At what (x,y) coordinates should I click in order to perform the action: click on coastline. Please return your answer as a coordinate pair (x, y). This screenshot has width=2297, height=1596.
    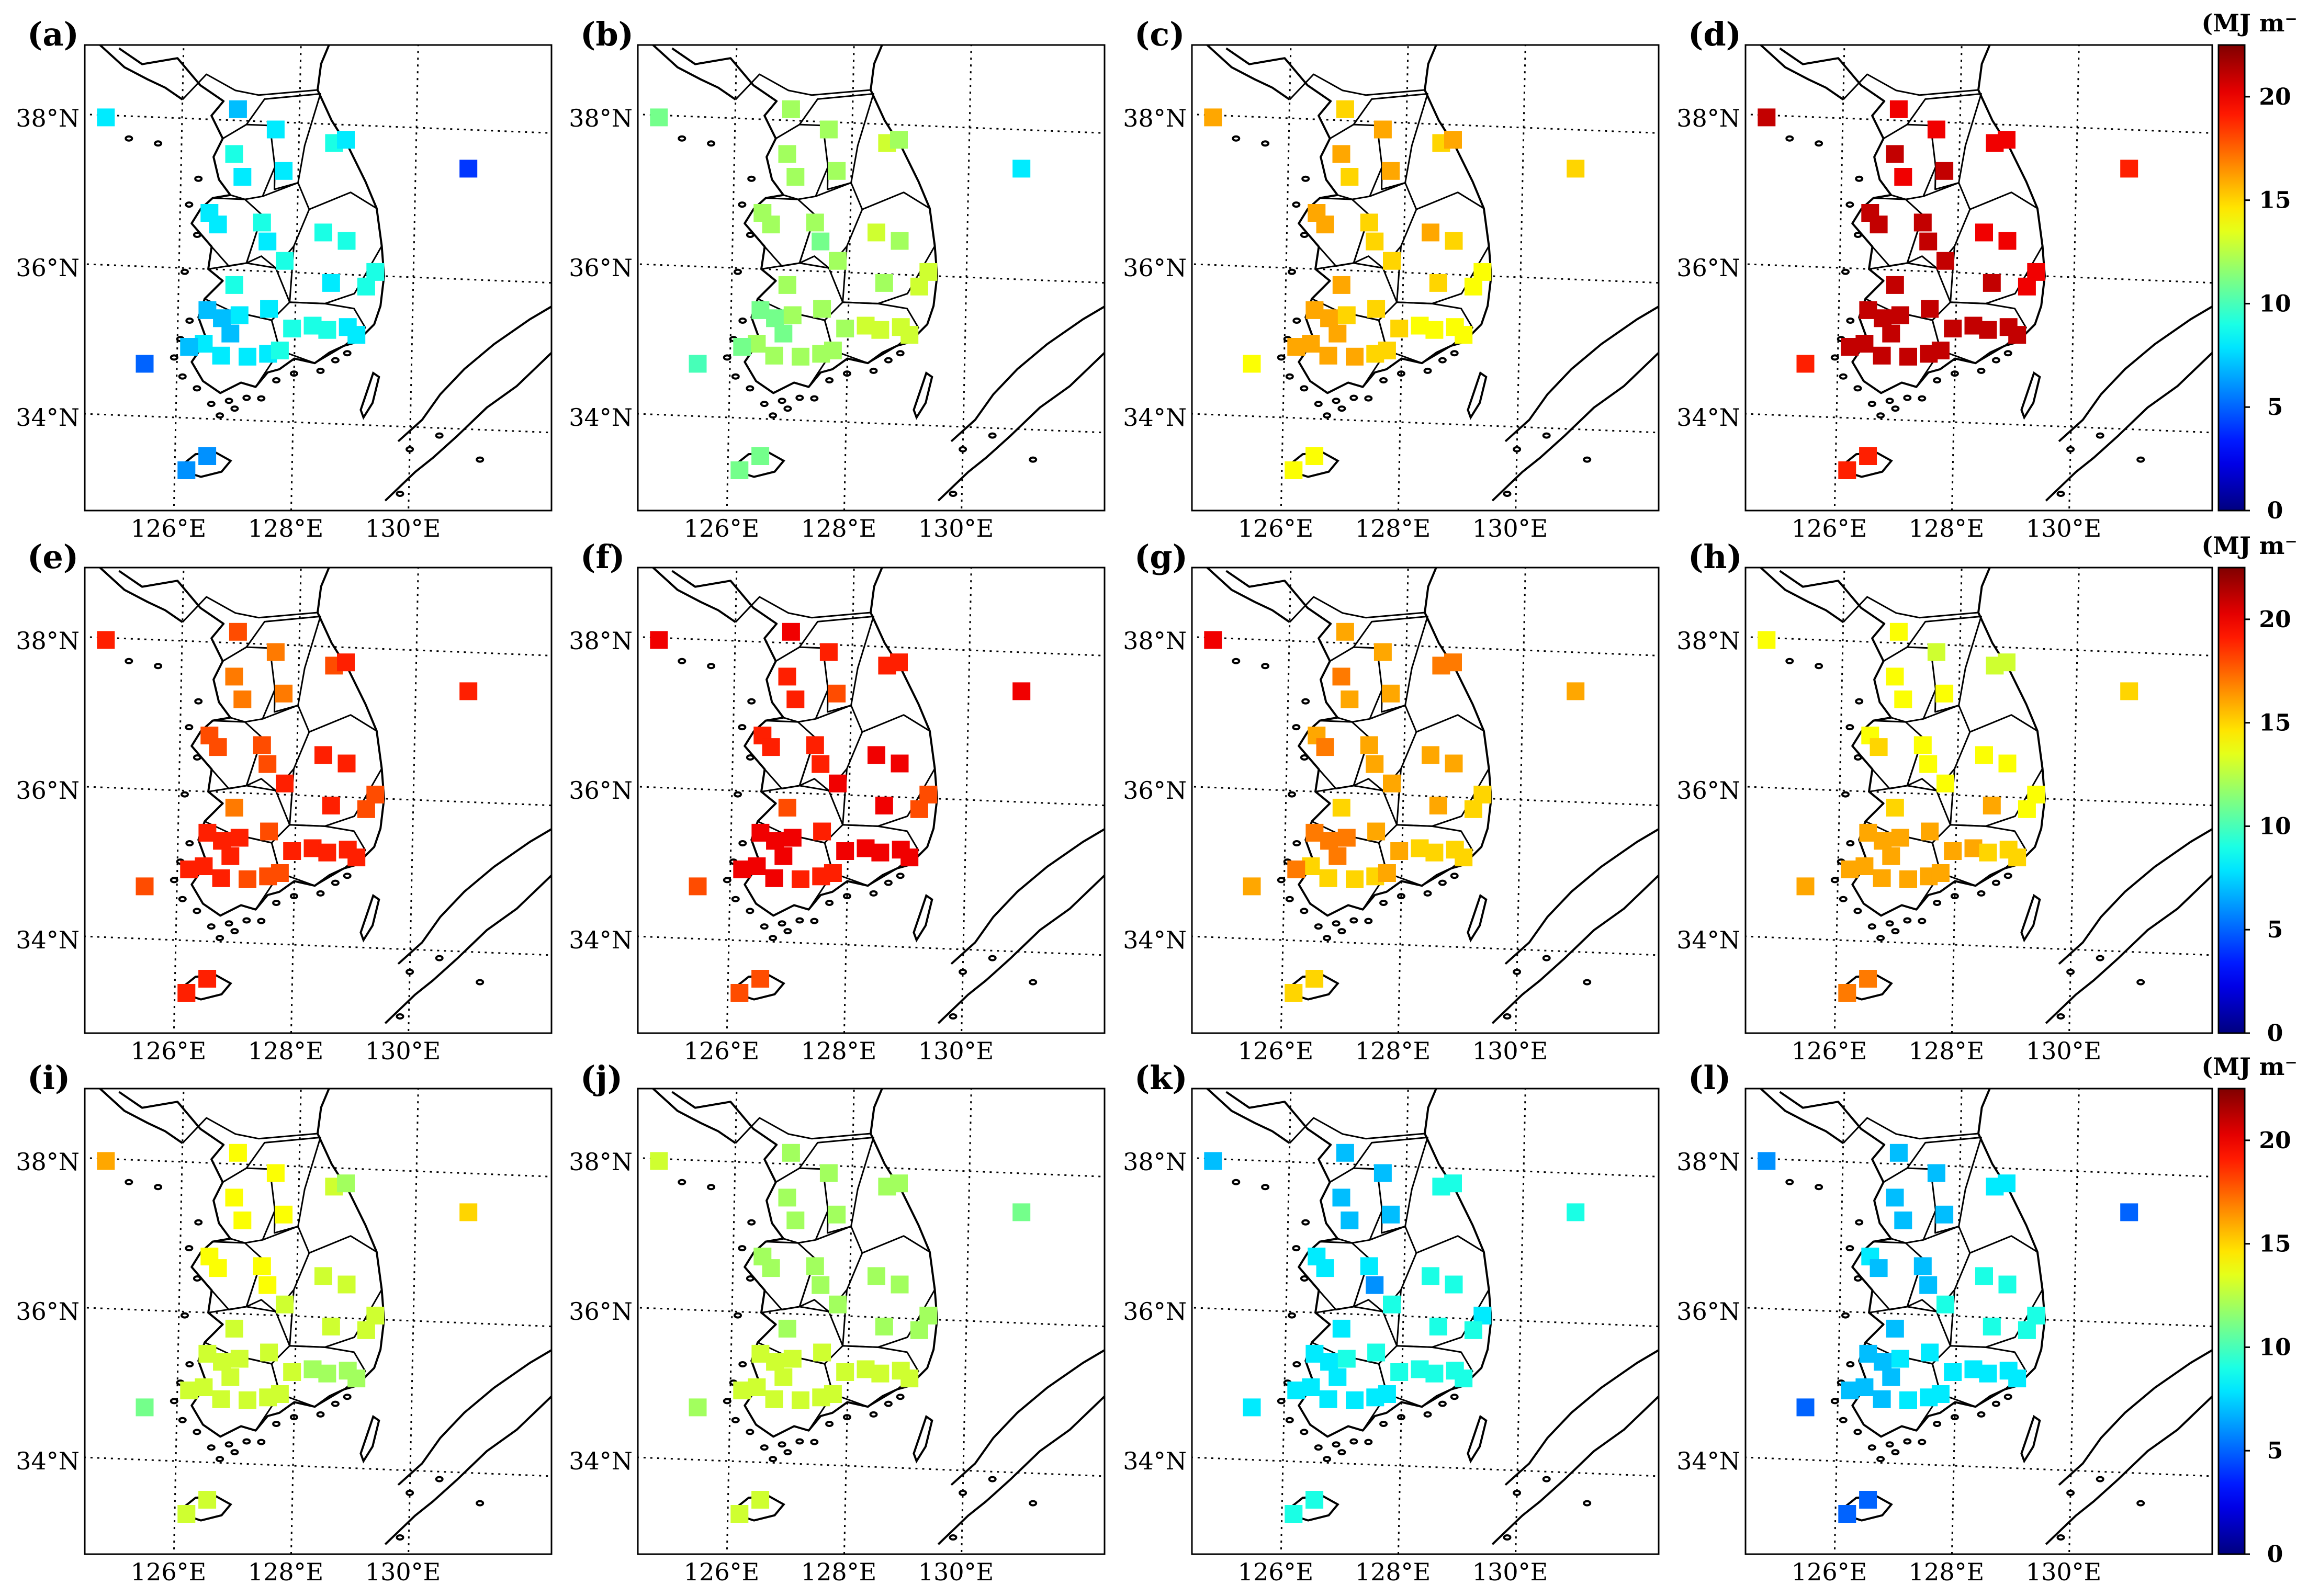
    Looking at the image, I should click on (805, 1263).